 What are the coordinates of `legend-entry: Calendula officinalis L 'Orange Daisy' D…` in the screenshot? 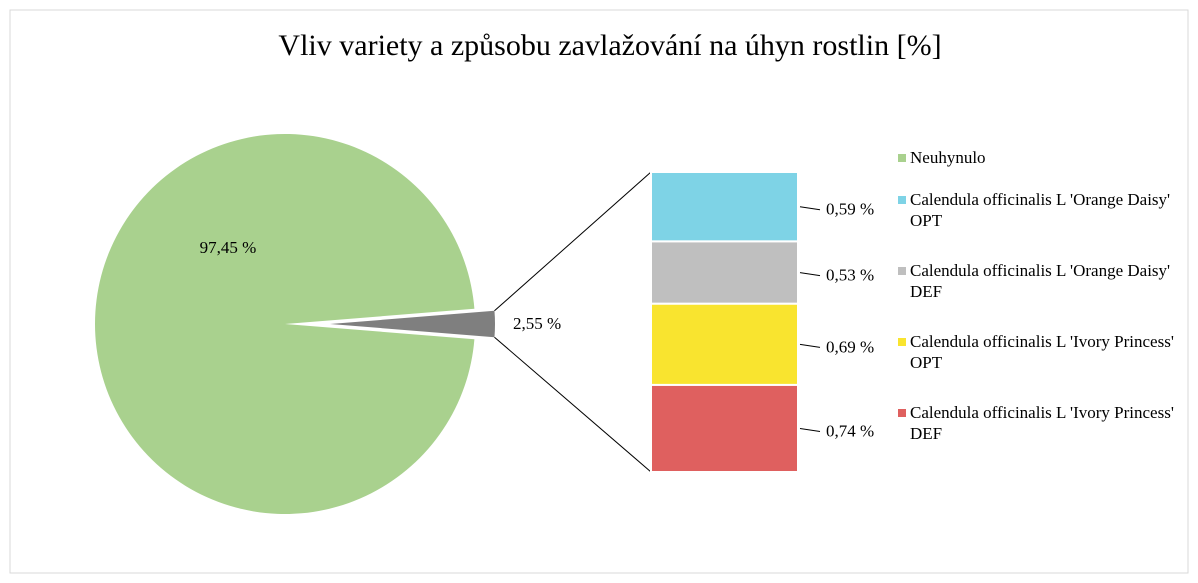 It's located at (1046, 281).